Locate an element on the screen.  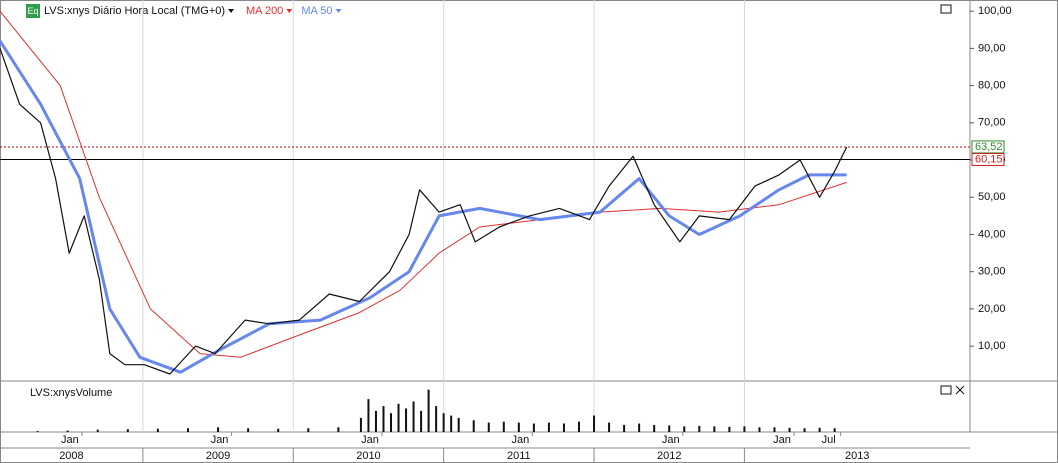
chart-title: LVS:xnys Diário Hora Local (TMG+0) is located at coordinates (134, 11).